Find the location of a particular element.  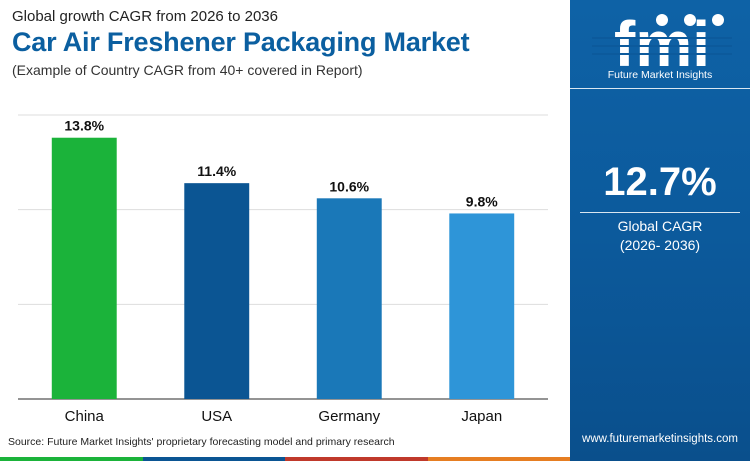

panel-divider is located at coordinates (660, 88).